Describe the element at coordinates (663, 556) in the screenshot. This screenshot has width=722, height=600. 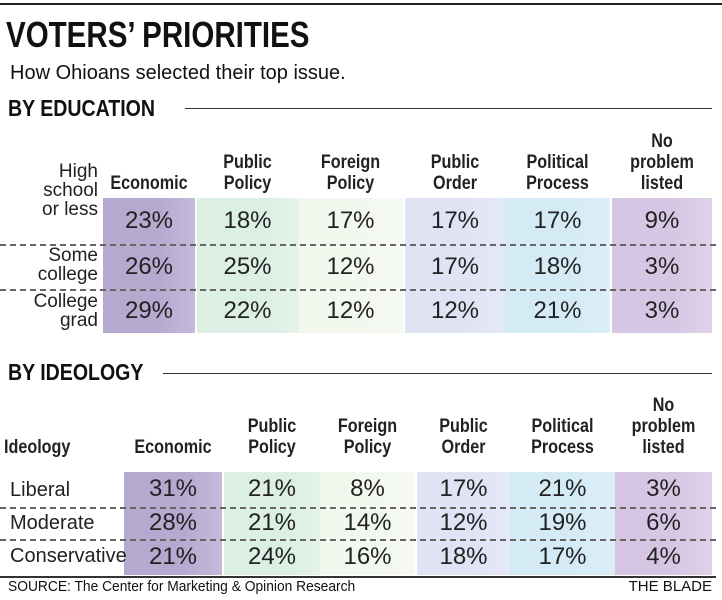
I see `table-cell: 4%` at that location.